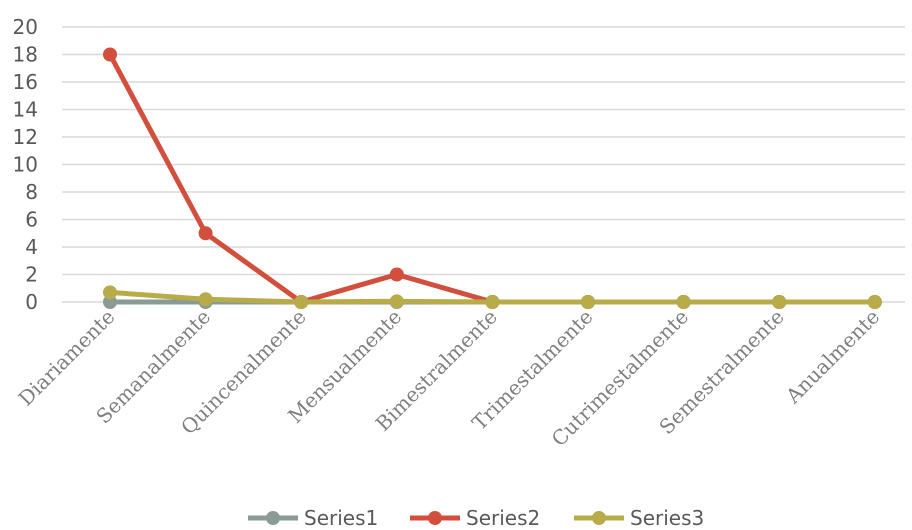 The image size is (912, 530). What do you see at coordinates (31, 247) in the screenshot?
I see `y-tick-label: 4` at bounding box center [31, 247].